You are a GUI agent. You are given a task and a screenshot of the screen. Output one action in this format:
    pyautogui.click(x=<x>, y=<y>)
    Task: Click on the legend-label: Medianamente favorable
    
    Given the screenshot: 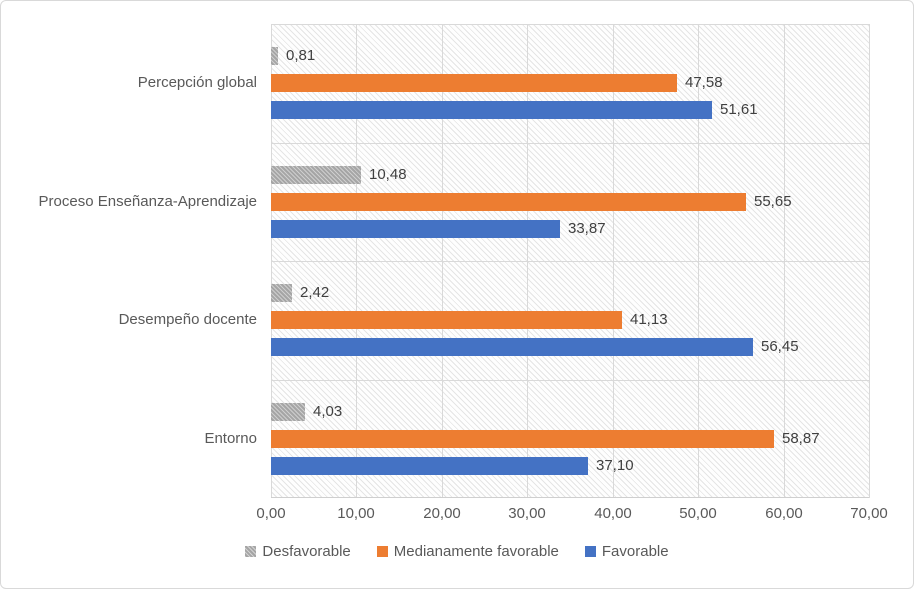 What is the action you would take?
    pyautogui.click(x=476, y=551)
    